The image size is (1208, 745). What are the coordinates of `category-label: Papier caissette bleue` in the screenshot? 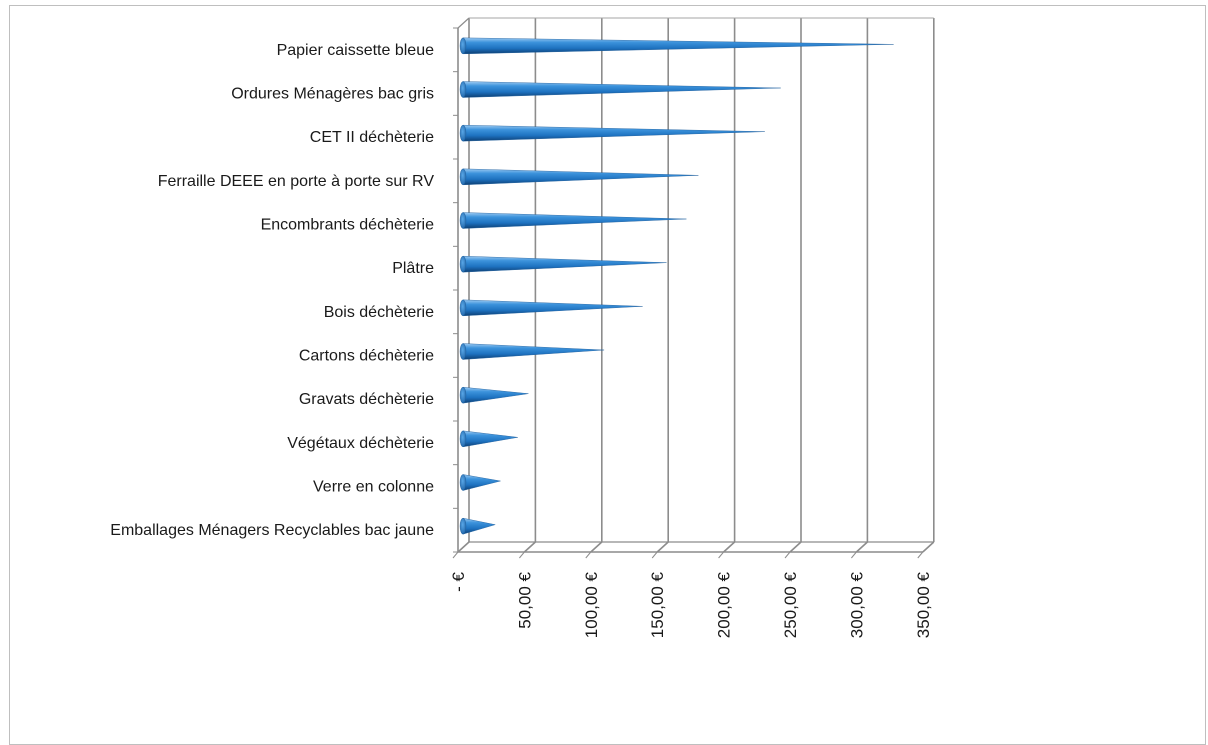 It's located at (356, 50).